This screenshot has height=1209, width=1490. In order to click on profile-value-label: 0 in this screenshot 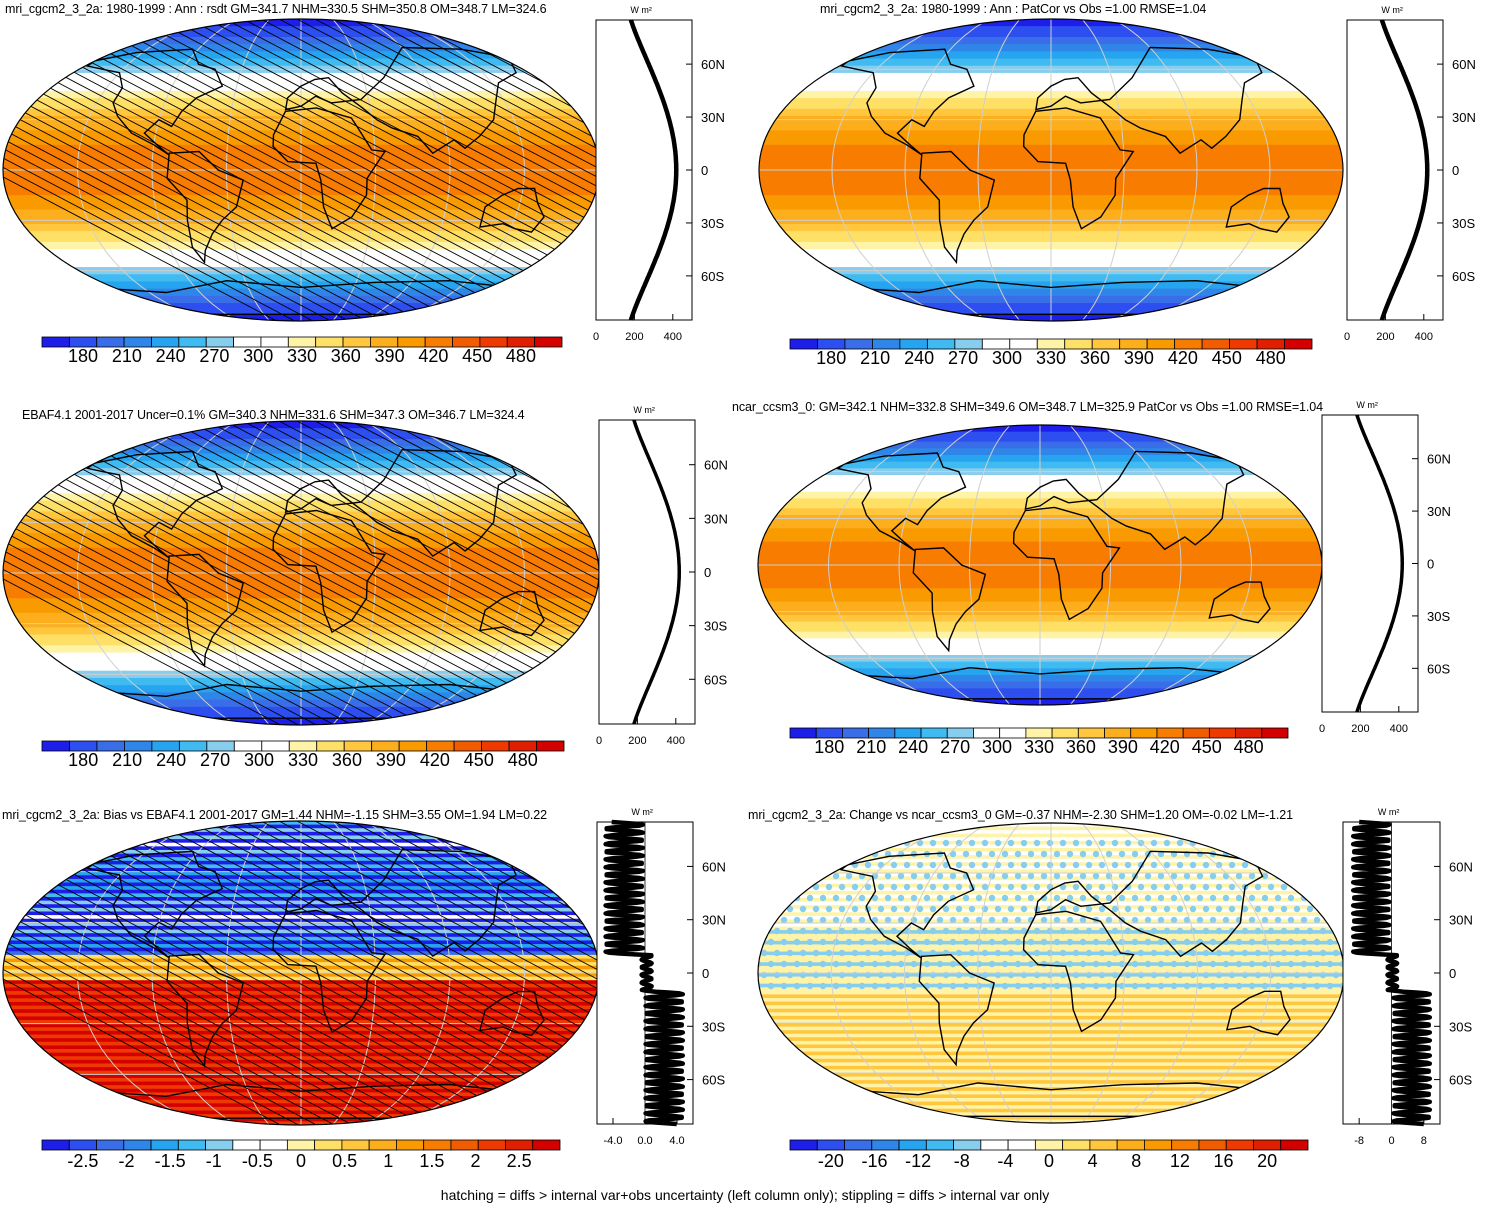, I will do `click(596, 337)`.